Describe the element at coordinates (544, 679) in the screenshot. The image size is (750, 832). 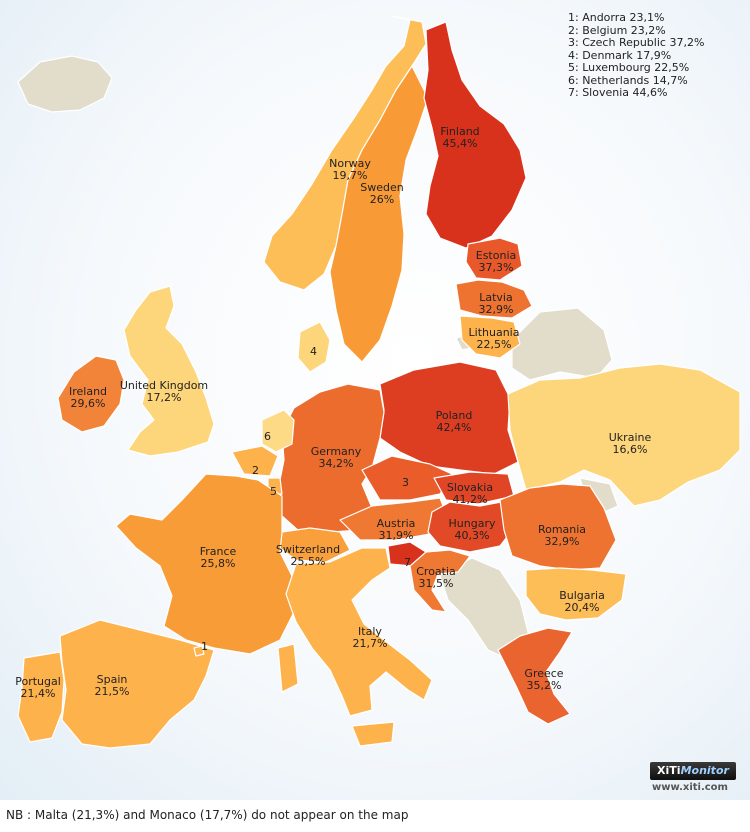
I see `label-greece: Greece 35,2%` at that location.